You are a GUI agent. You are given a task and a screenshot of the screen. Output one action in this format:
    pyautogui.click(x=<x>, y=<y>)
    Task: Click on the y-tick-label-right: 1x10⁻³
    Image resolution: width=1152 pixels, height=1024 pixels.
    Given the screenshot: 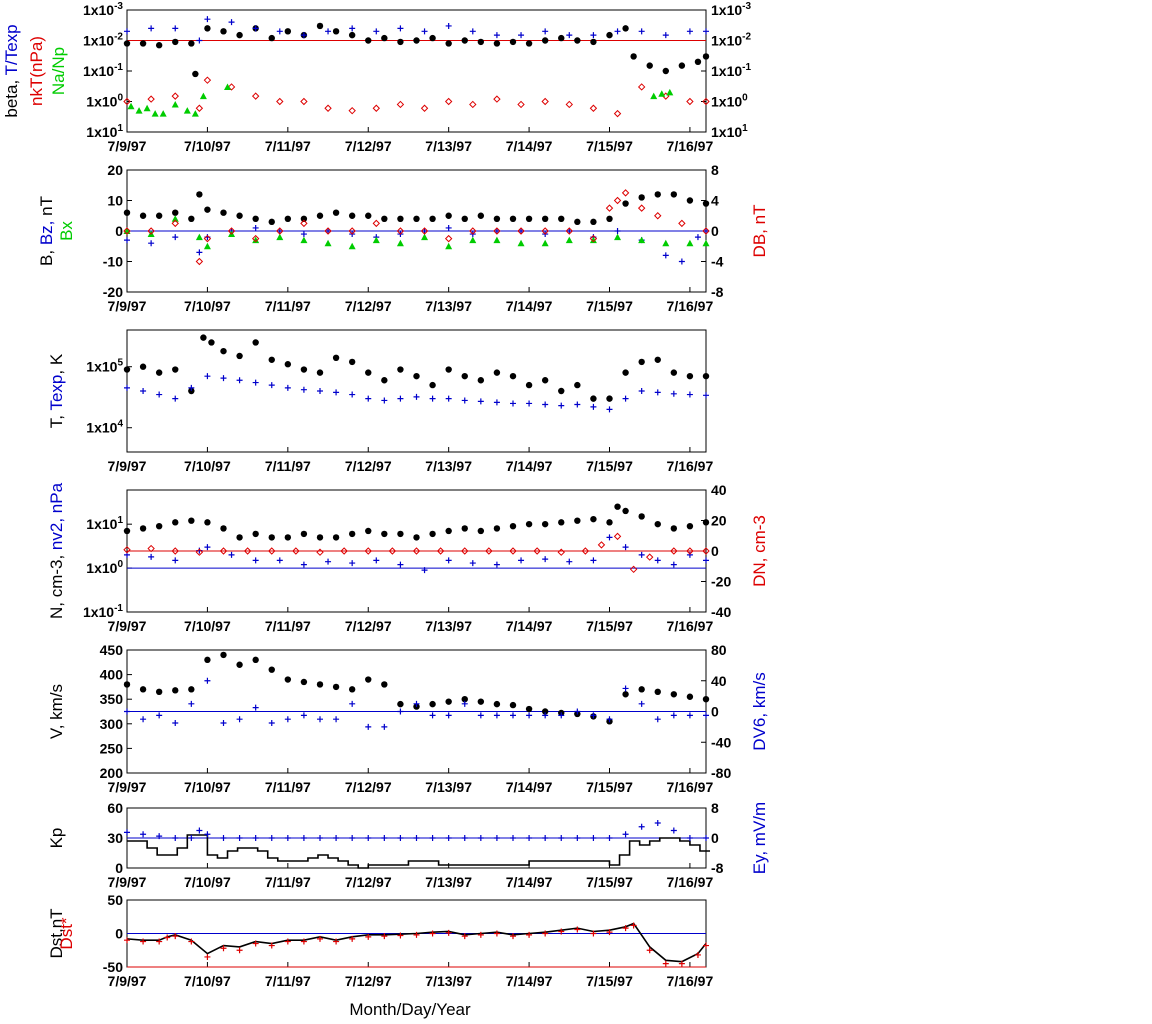 What is the action you would take?
    pyautogui.click(x=731, y=9)
    